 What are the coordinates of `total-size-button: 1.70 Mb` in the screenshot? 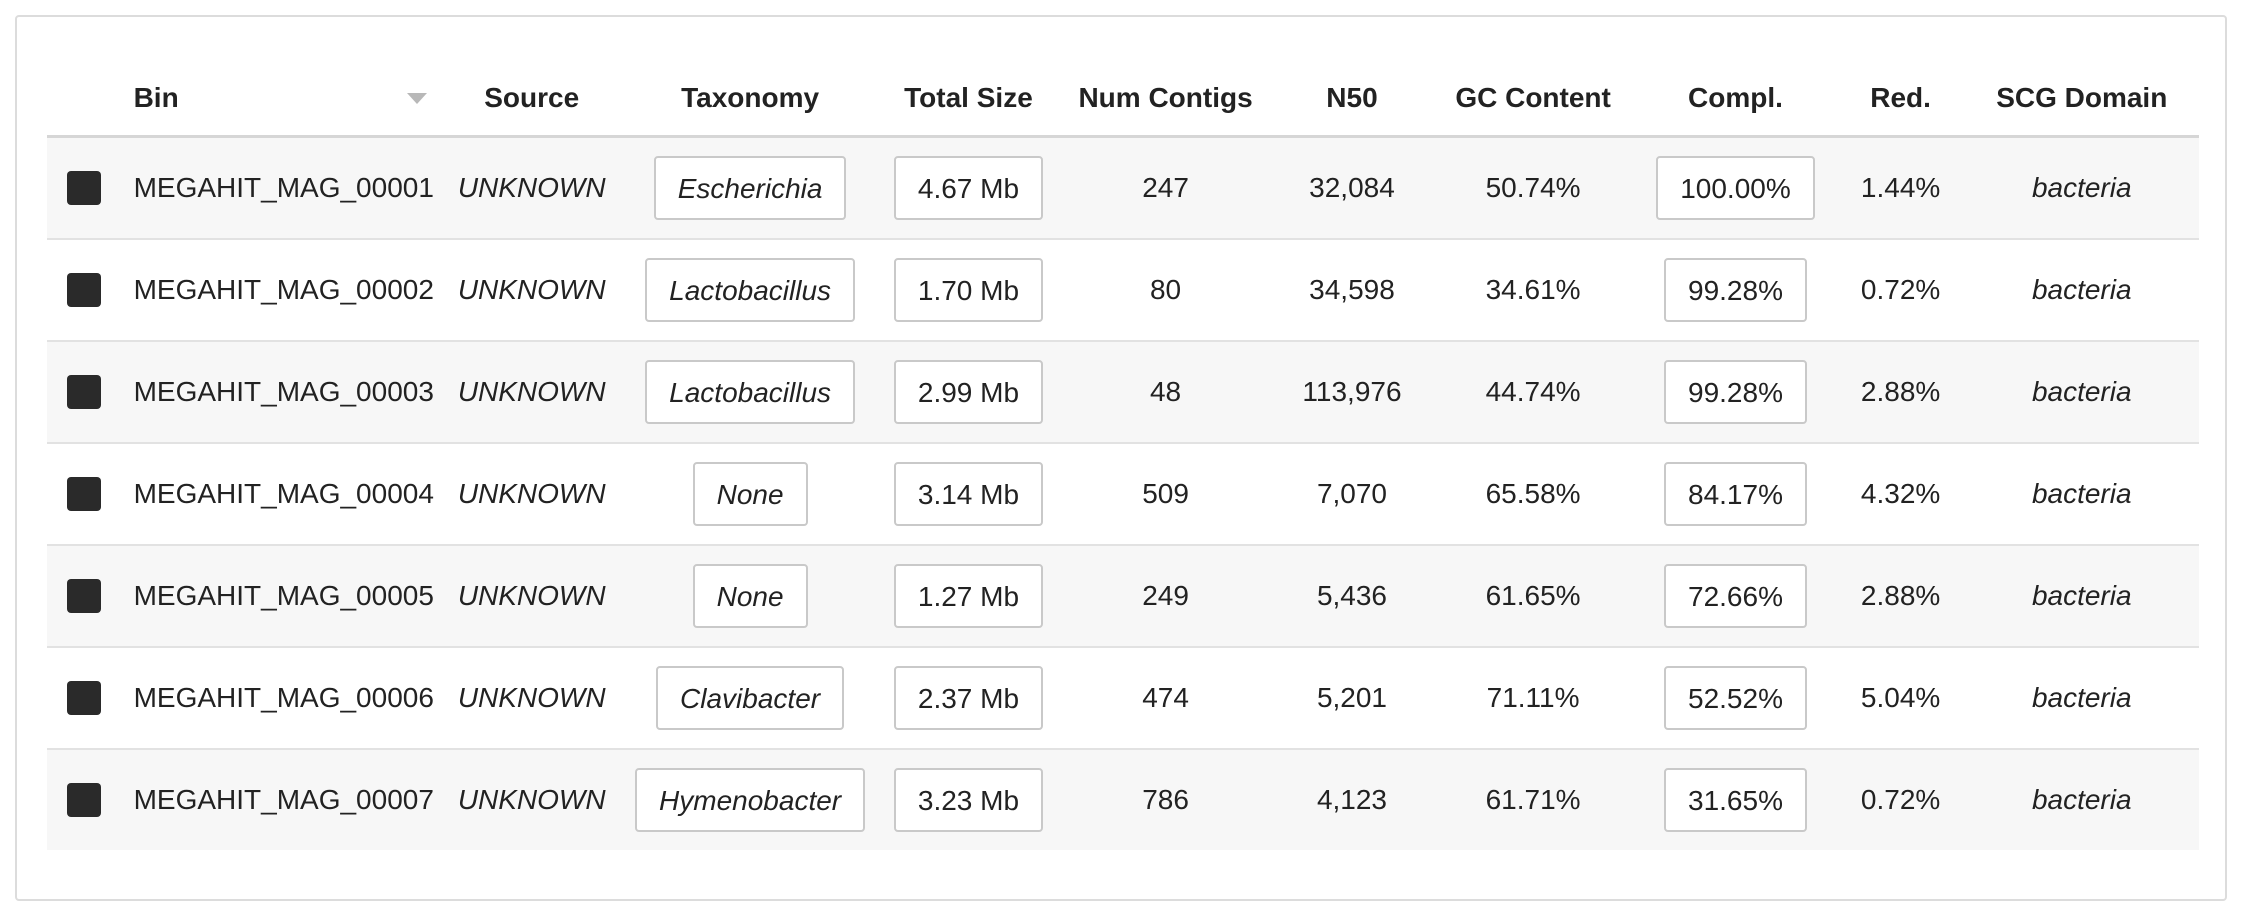 It's located at (968, 290).